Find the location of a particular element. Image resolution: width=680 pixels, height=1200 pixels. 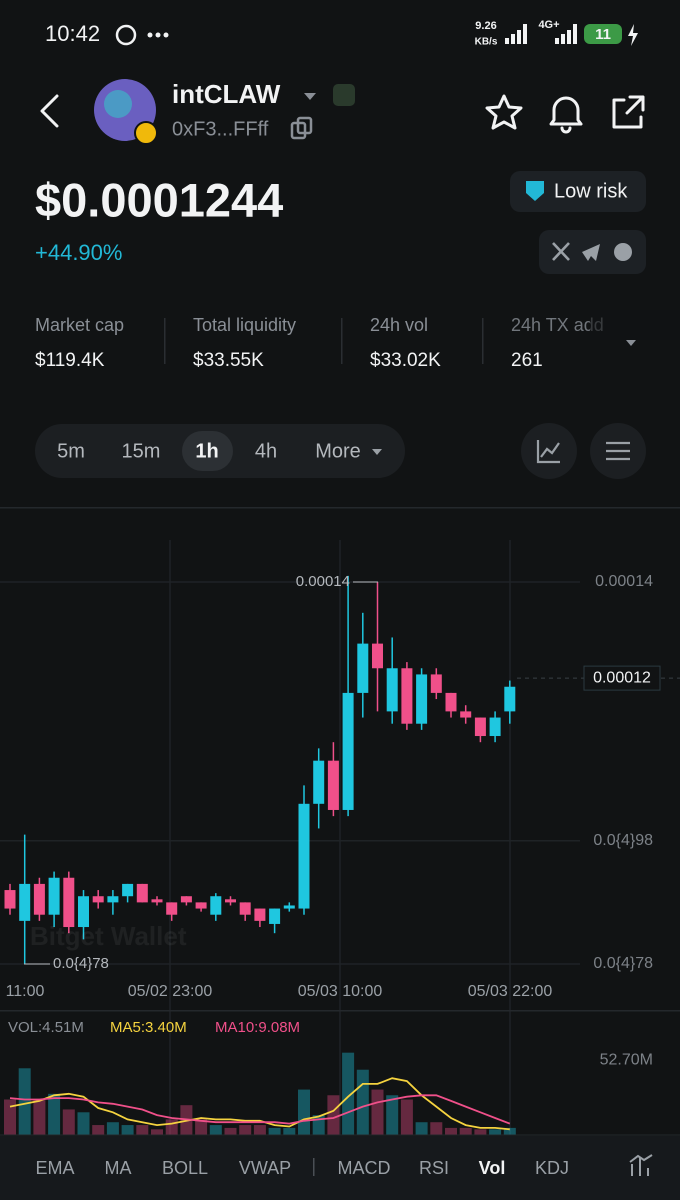

stat-label: Market cap is located at coordinates (79, 325).